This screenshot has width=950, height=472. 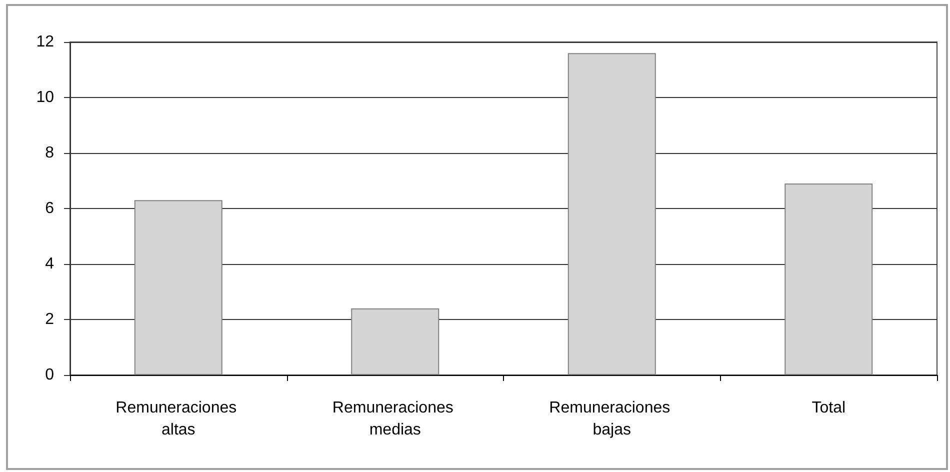 What do you see at coordinates (49, 208) in the screenshot?
I see `y-tick-label: 6` at bounding box center [49, 208].